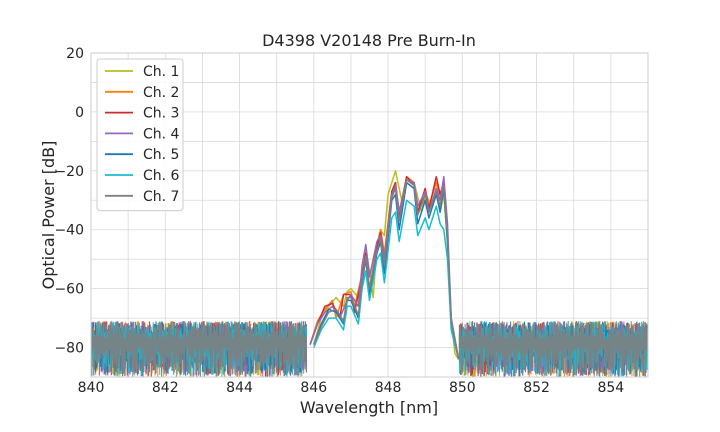 This screenshot has height=432, width=720. What do you see at coordinates (161, 72) in the screenshot?
I see `legend-label: Ch. 1` at bounding box center [161, 72].